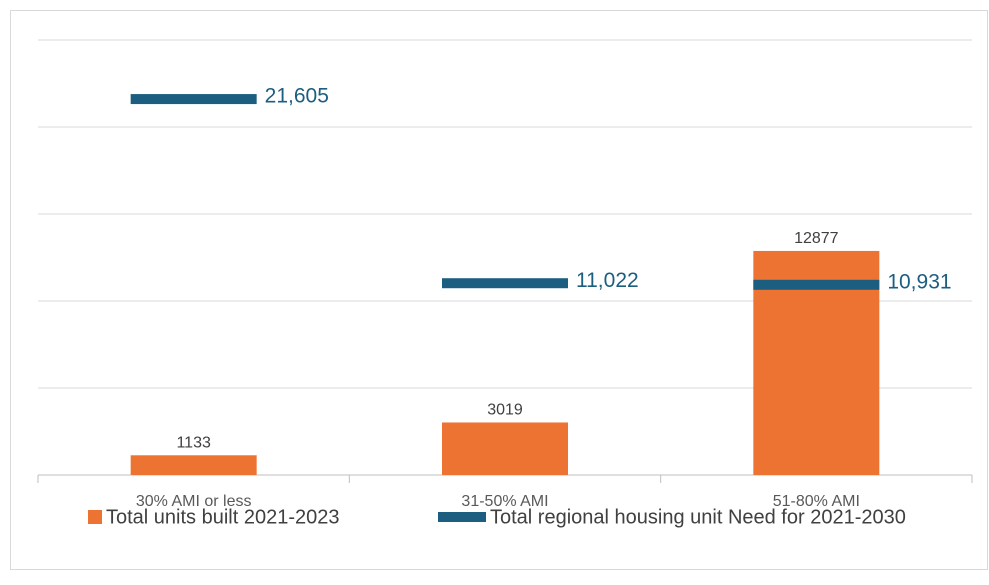 Image resolution: width=989 pixels, height=585 pixels. I want to click on x-tick-label: 51-80% AMI, so click(816, 501).